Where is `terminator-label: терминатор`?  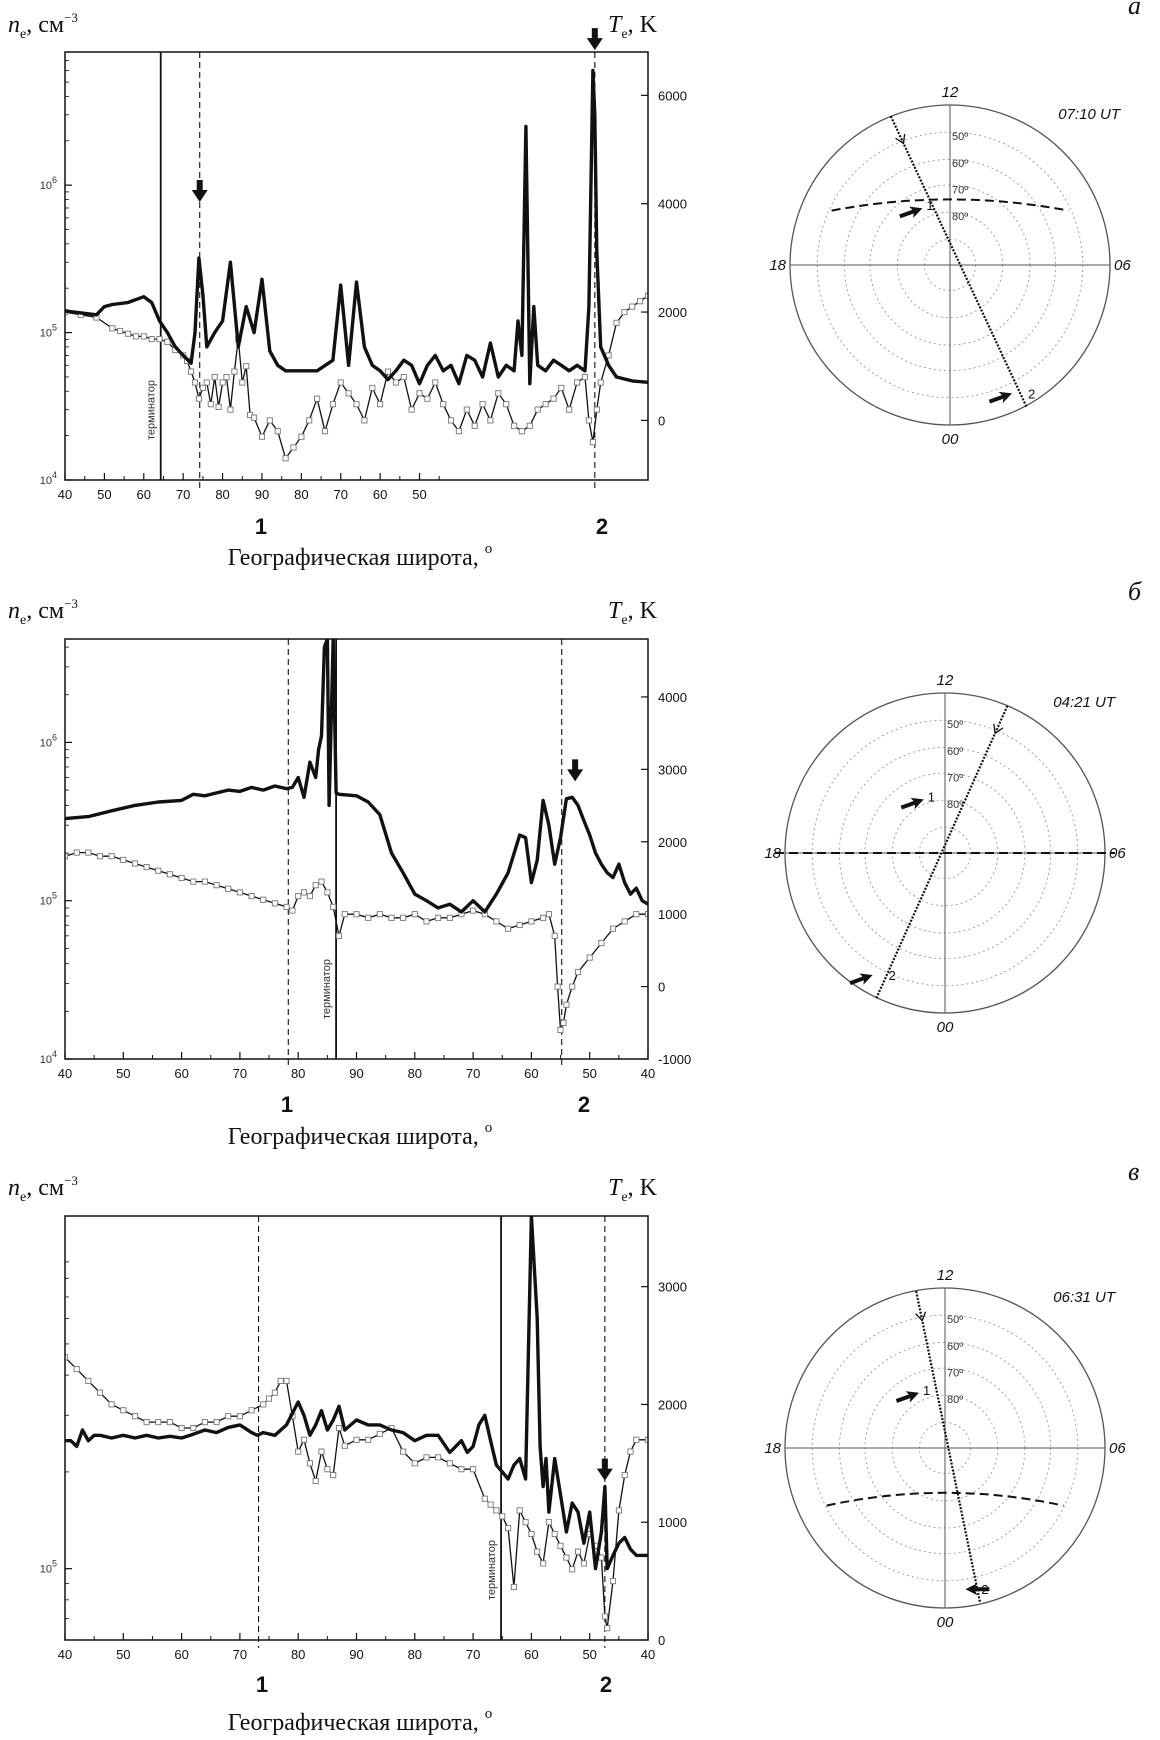
terminator-label: терминатор is located at coordinates (492, 1570).